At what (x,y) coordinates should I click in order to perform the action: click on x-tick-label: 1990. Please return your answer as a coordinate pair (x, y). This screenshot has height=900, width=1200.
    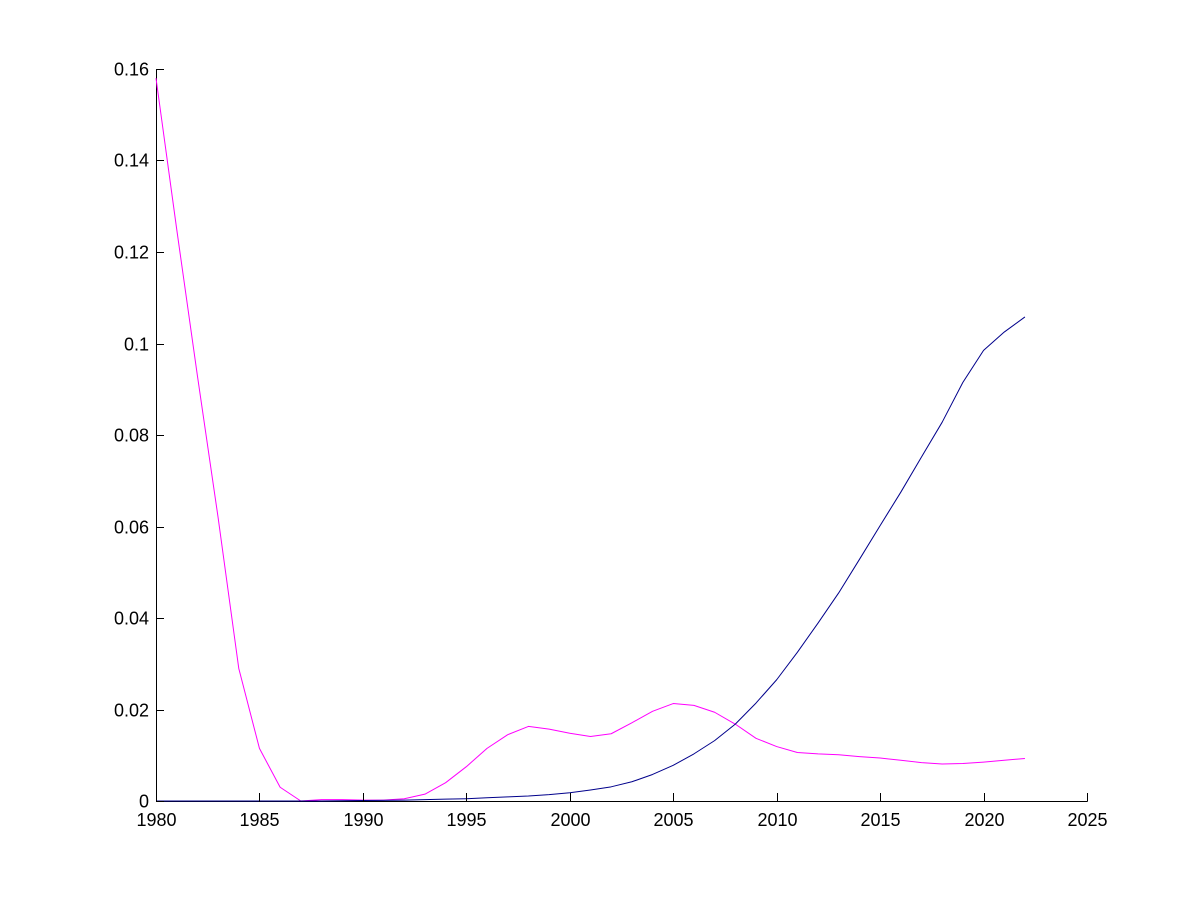
    Looking at the image, I should click on (363, 820).